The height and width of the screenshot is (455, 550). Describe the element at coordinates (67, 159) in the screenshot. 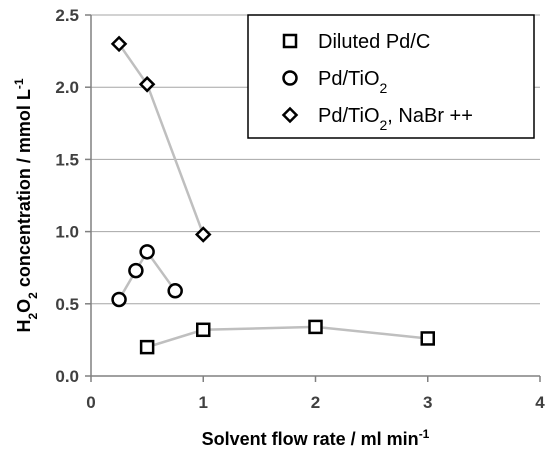

I see `y-tick-label: 1.5` at that location.